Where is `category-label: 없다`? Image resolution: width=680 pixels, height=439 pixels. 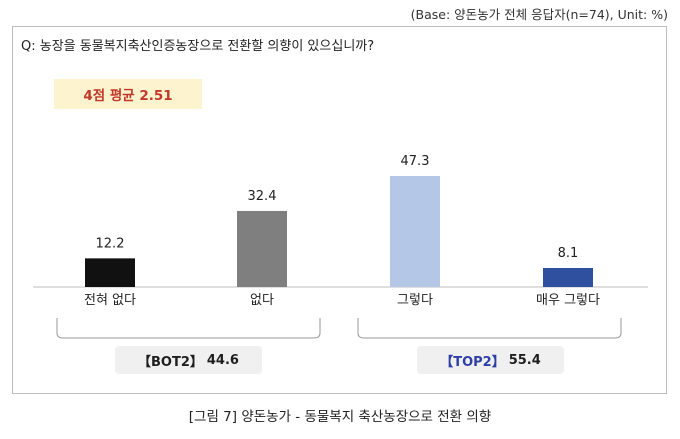 category-label: 없다 is located at coordinates (262, 300).